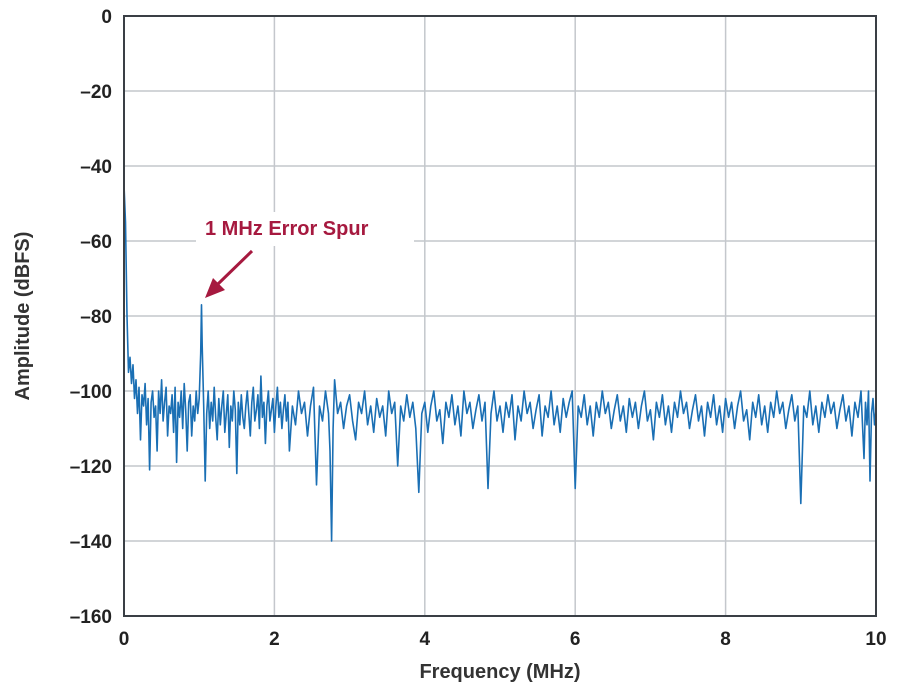 The width and height of the screenshot is (914, 687). I want to click on x-tick-label: 6, so click(575, 639).